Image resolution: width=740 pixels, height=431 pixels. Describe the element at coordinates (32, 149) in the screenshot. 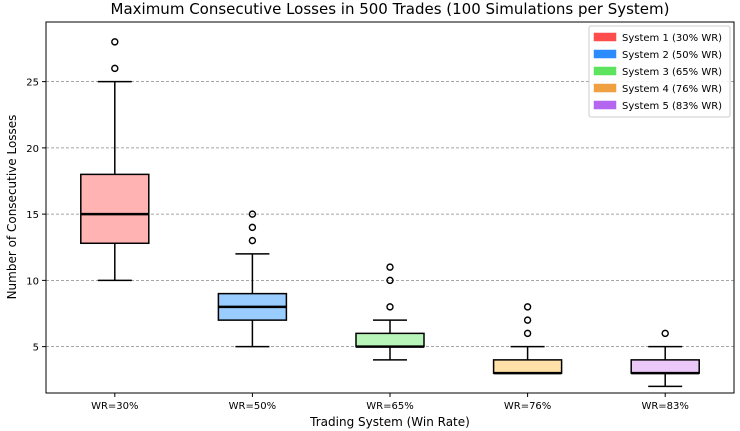

I see `y-tick-label: 20` at that location.